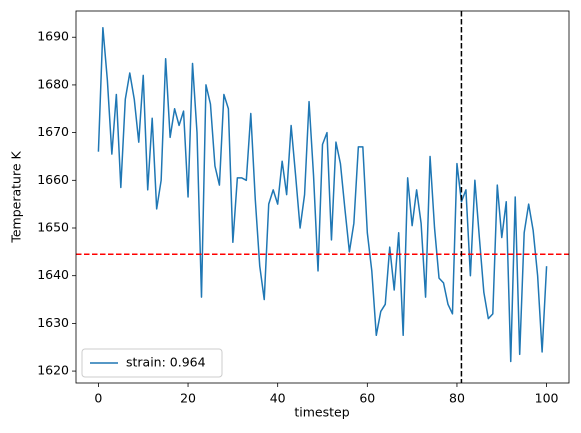 This screenshot has width=581, height=433. What do you see at coordinates (53, 274) in the screenshot?
I see `y-tick-label: 1640` at bounding box center [53, 274].